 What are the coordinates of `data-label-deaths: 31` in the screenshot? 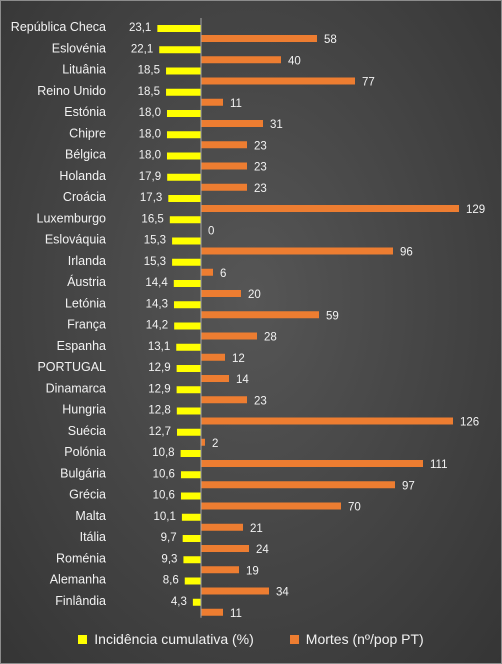 It's located at (276, 125).